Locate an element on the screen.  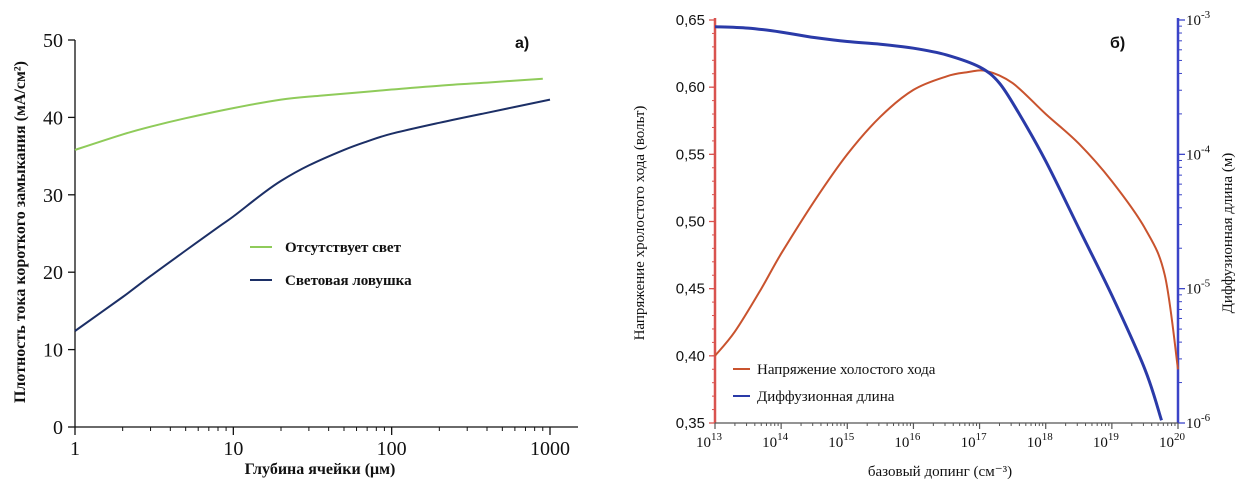
panel-b-letter: б) is located at coordinates (1117, 43).